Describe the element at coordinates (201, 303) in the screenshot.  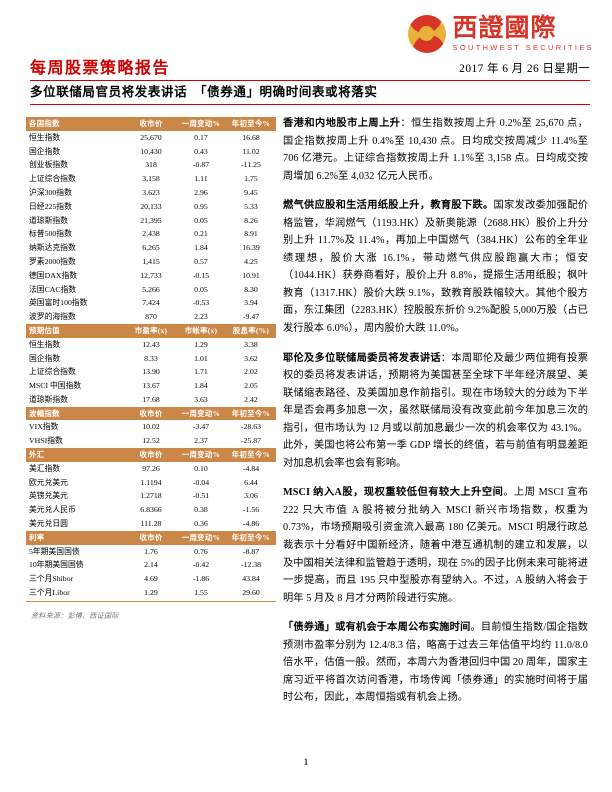
I see `cell-value: -0.53` at that location.